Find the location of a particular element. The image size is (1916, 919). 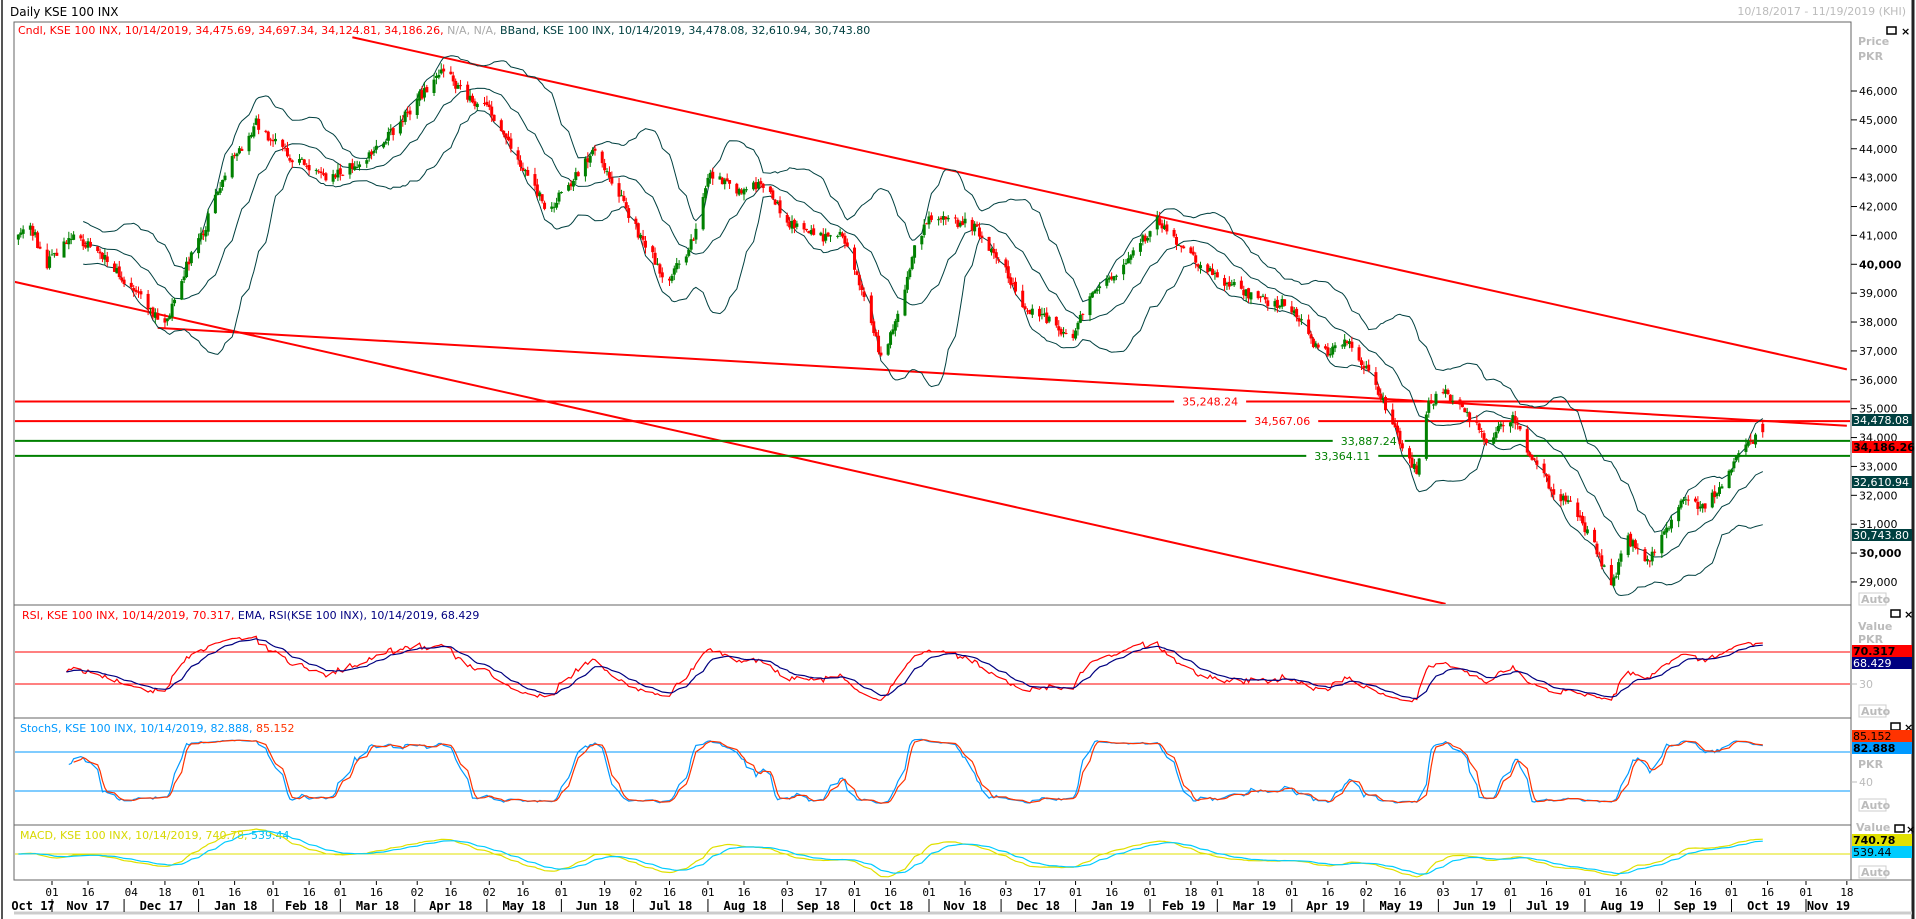

day-tick-label: 02 is located at coordinates (417, 892).